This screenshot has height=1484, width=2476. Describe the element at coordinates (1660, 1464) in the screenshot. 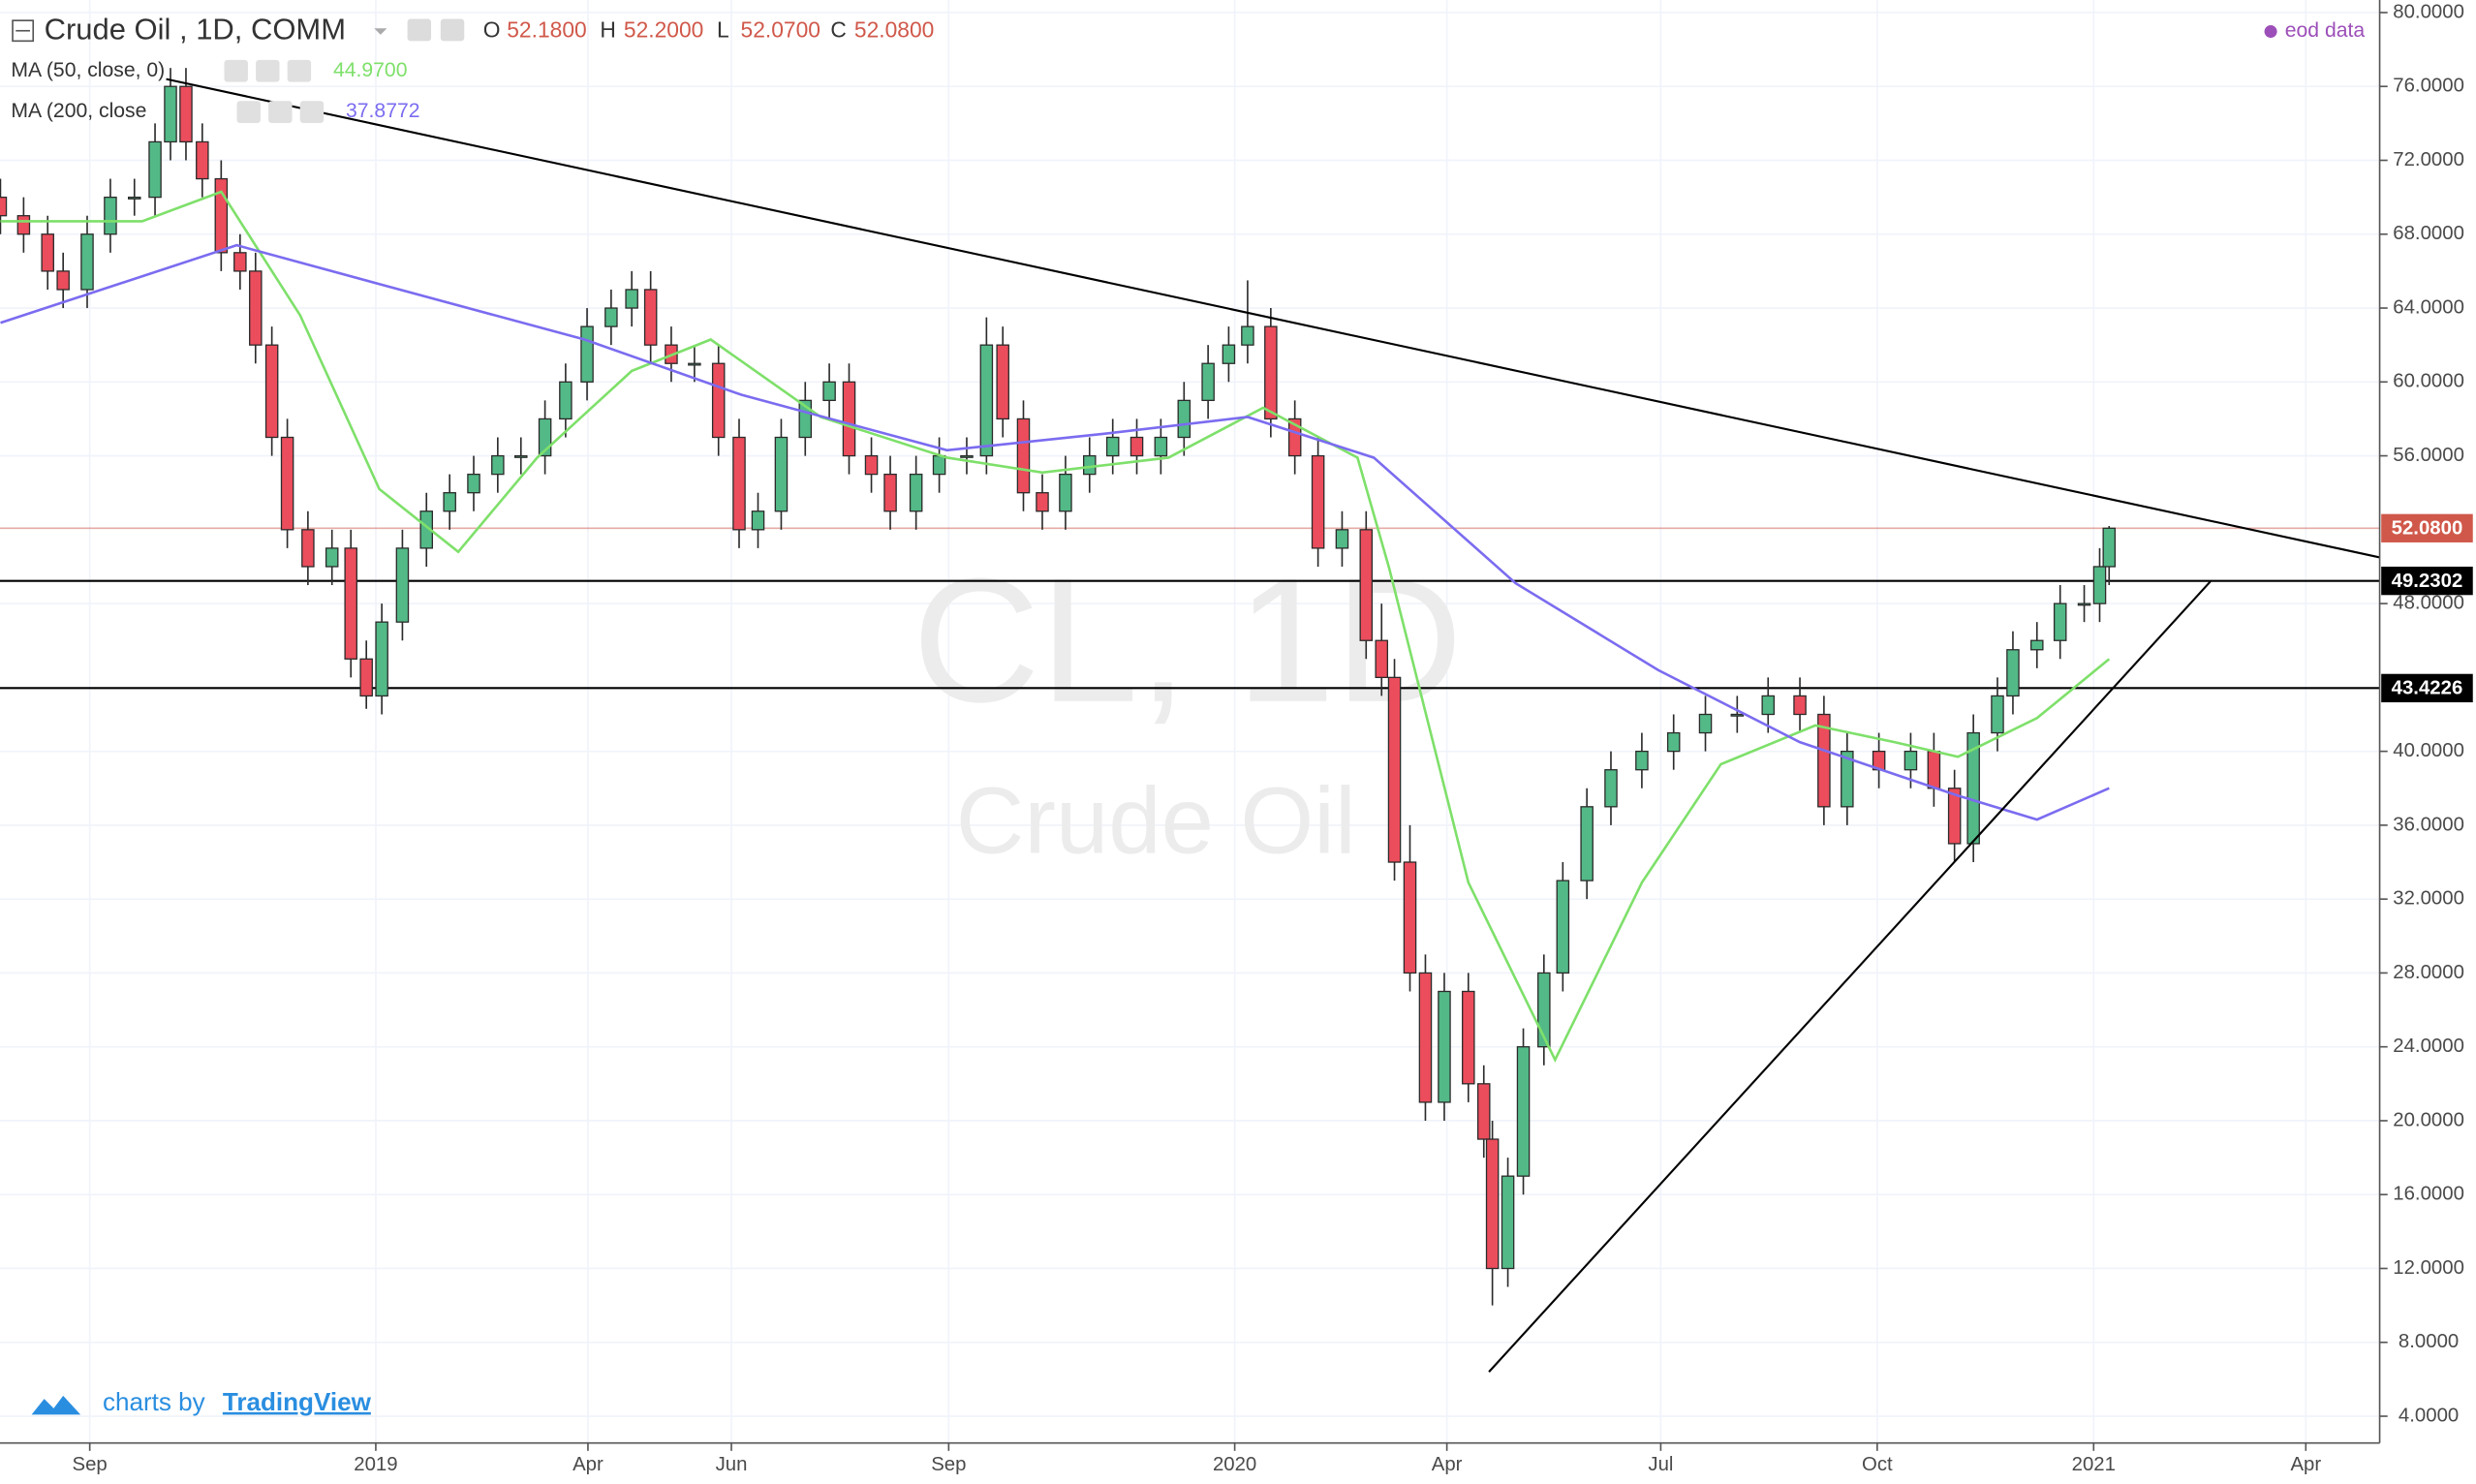

I see `x-tick-label: Jul` at that location.